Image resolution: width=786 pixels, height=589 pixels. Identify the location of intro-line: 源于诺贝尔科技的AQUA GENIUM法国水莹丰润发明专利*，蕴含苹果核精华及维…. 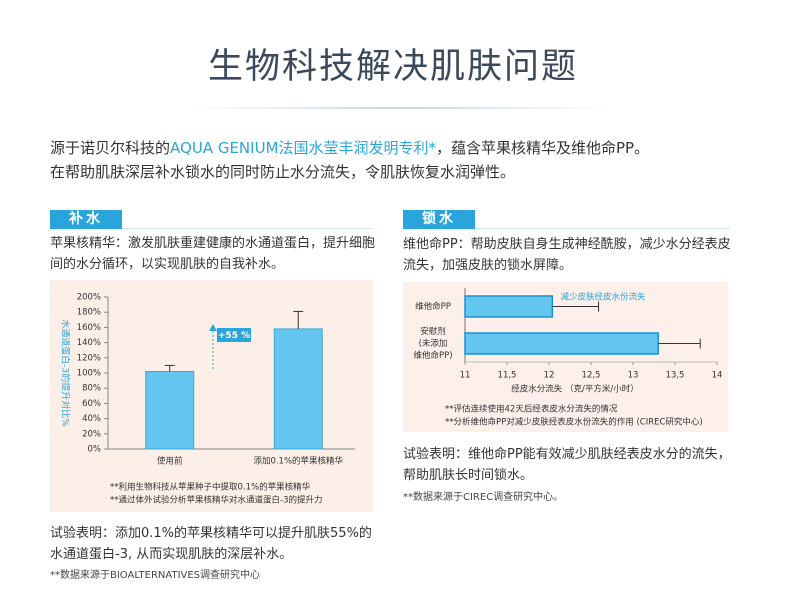
(349, 147).